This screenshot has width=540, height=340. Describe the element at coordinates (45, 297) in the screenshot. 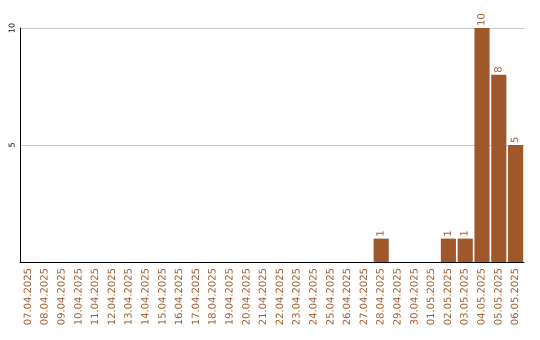

I see `x-tick-label: 08.04.2025` at that location.